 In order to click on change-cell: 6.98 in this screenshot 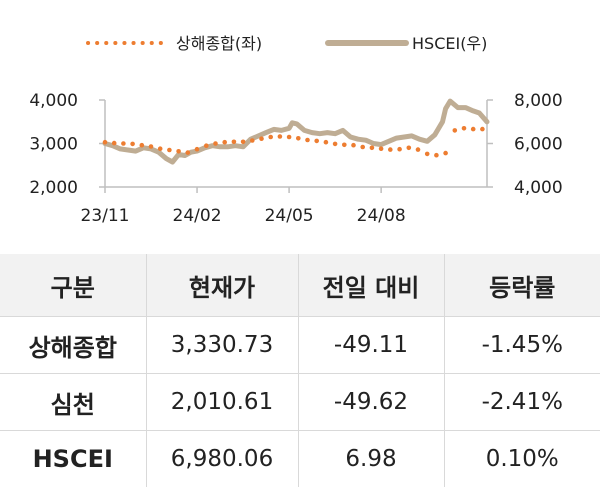, I will do `click(371, 459)`.